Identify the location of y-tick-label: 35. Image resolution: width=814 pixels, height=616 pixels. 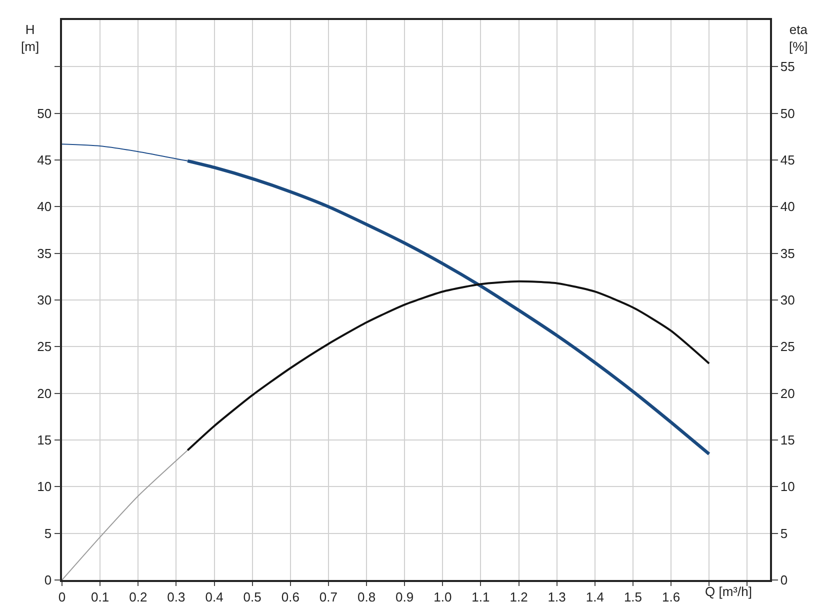
(44, 253).